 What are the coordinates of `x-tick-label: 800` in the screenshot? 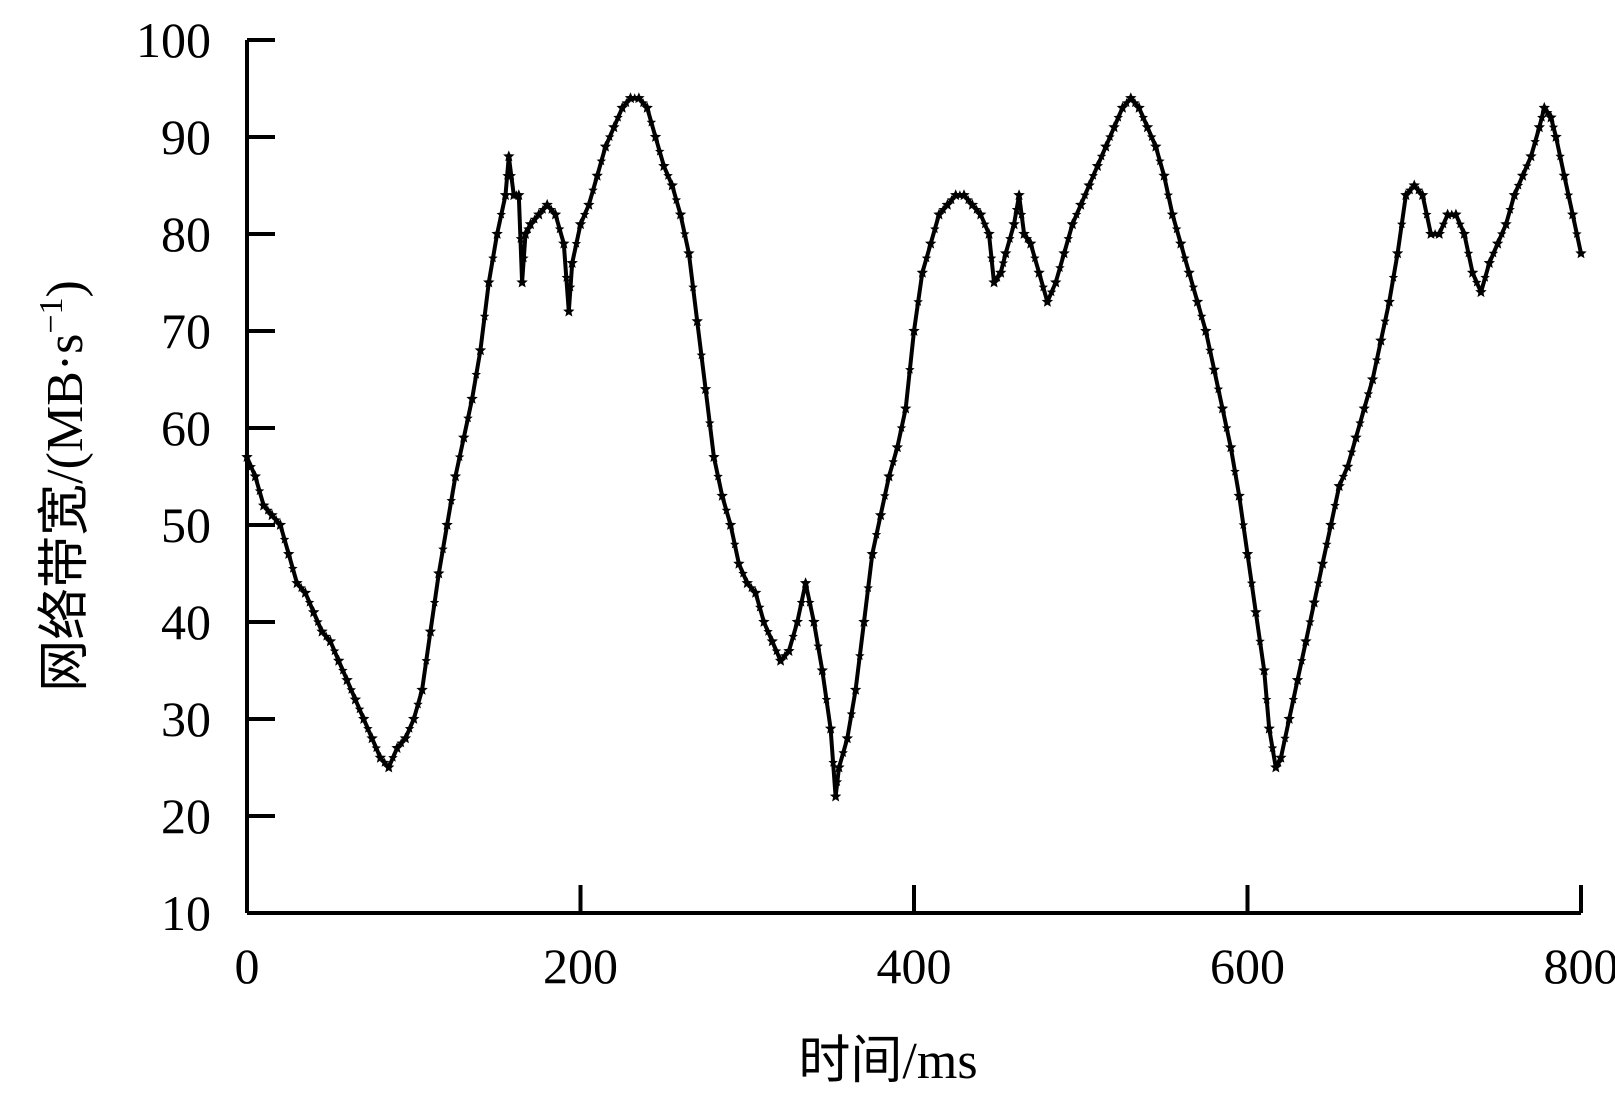 It's located at (1579, 966).